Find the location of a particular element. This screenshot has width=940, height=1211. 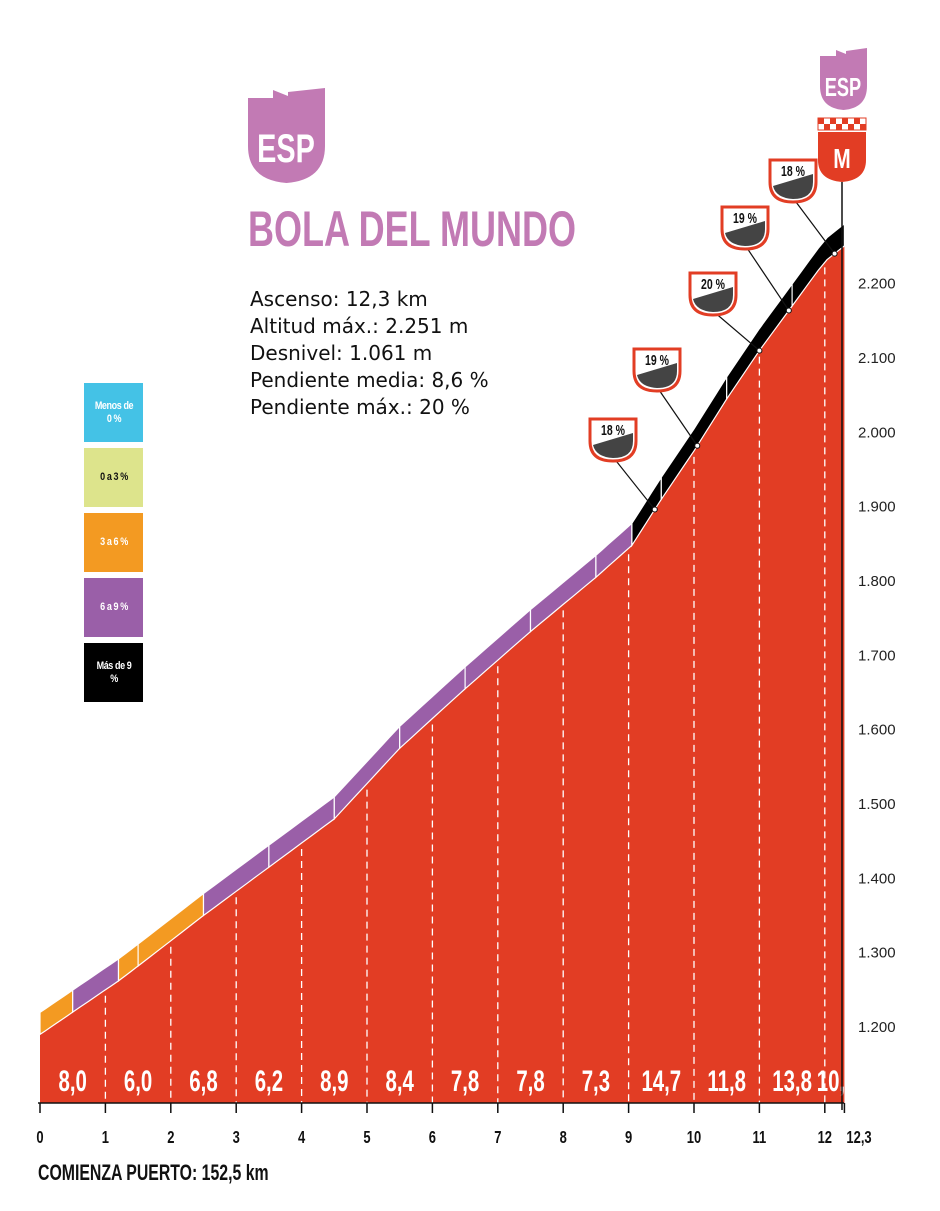

y-tick-label: 1.400 is located at coordinates (877, 878).